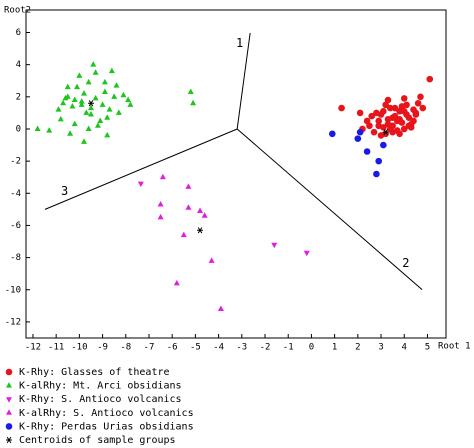  Describe the element at coordinates (106, 413) in the screenshot. I see `legend-label: K-alRhy: S. Antioco volcanics` at that location.